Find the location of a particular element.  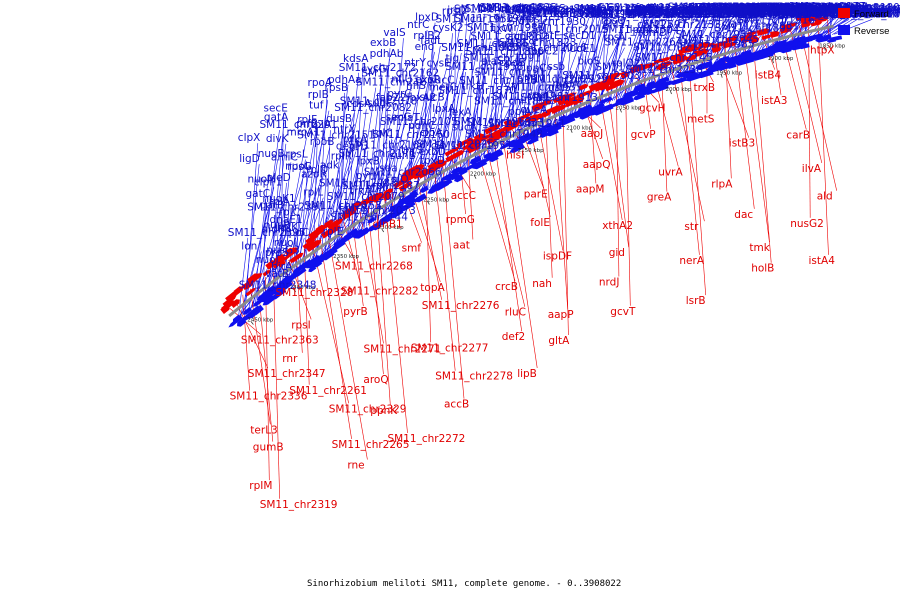

reverse-gene-label: secE is located at coordinates (276, 108).